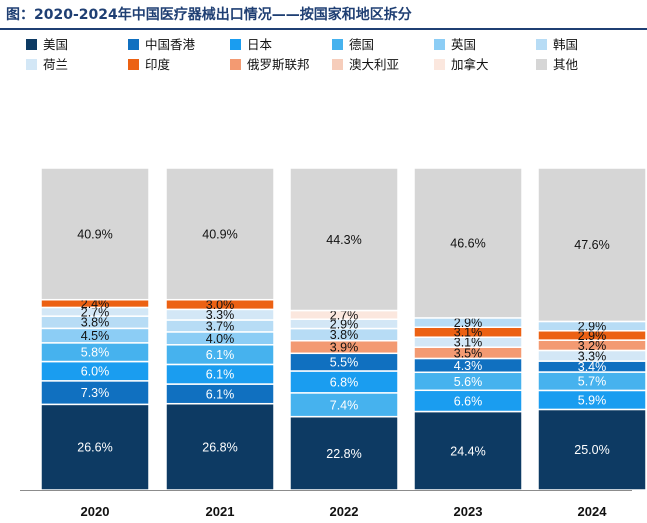 The width and height of the screenshot is (647, 523). What do you see at coordinates (592, 367) in the screenshot?
I see `data-label: 3.4%` at bounding box center [592, 367].